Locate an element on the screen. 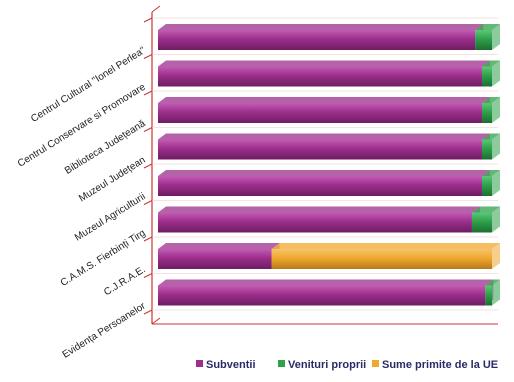 The height and width of the screenshot is (382, 514). category-label: Centrul Cultural "Ionel Perlea" is located at coordinates (88, 85).